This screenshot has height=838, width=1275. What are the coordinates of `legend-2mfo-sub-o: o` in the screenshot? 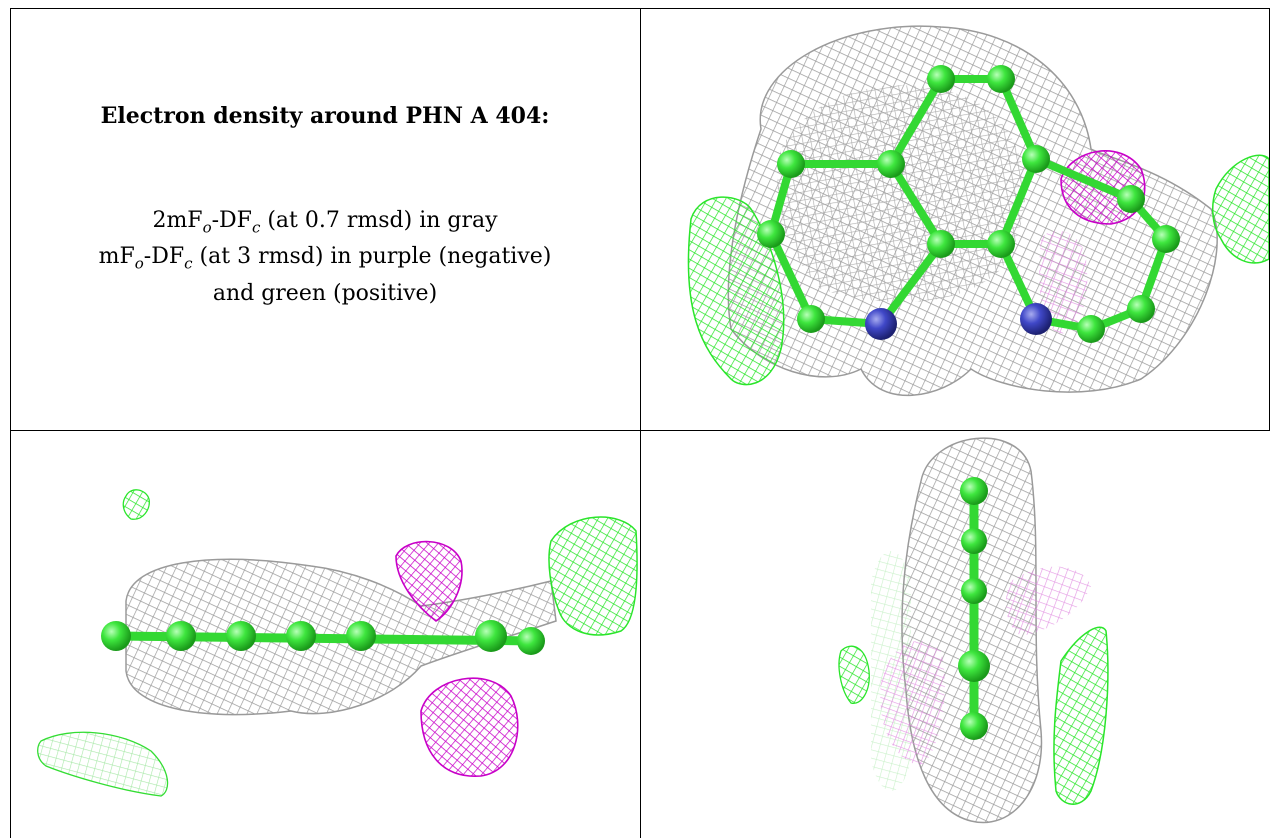 It's located at (207, 227).